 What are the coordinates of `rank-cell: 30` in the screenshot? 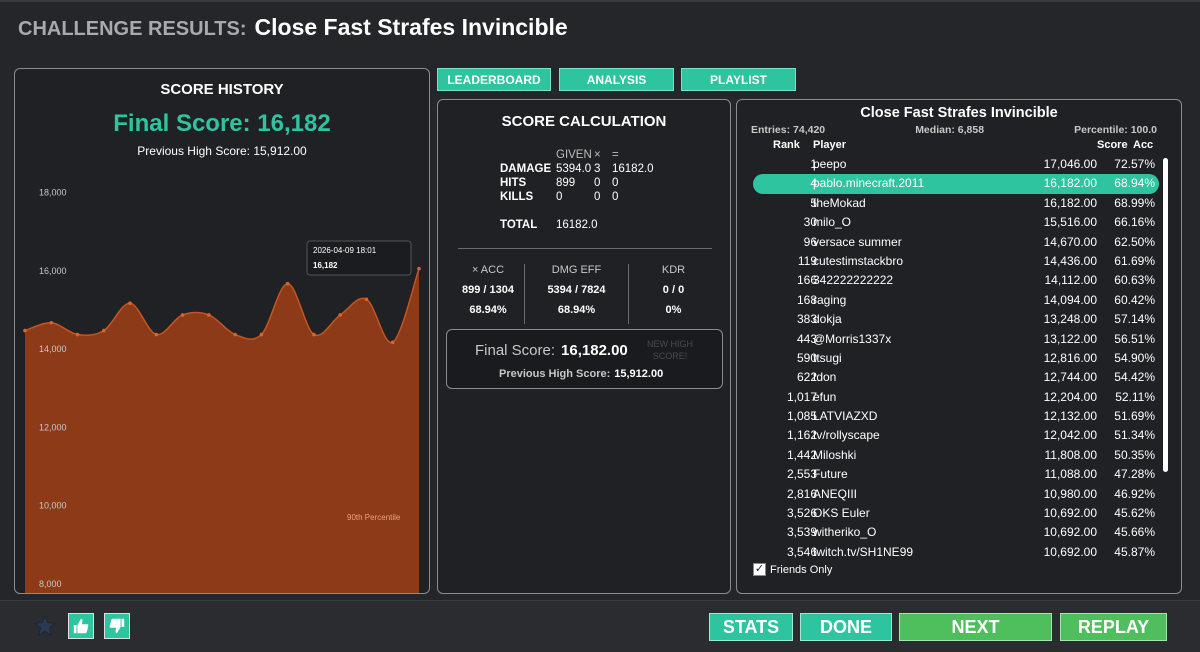 It's located at (810, 222).